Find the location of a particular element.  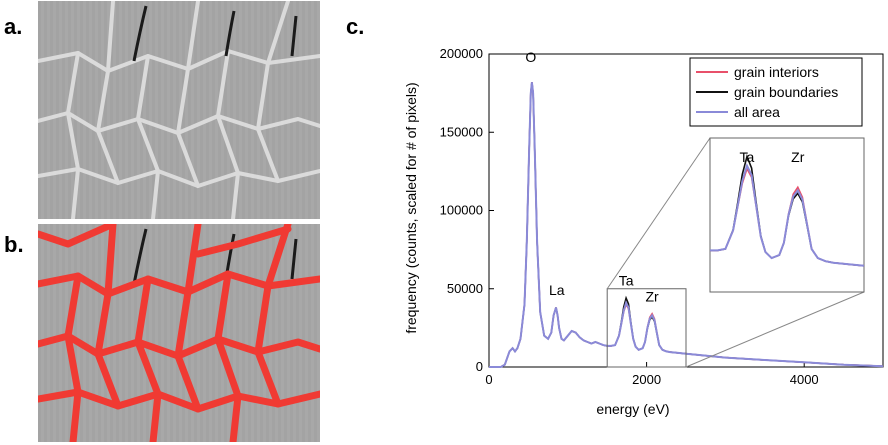

x-tick-label: 4000 is located at coordinates (804, 379).